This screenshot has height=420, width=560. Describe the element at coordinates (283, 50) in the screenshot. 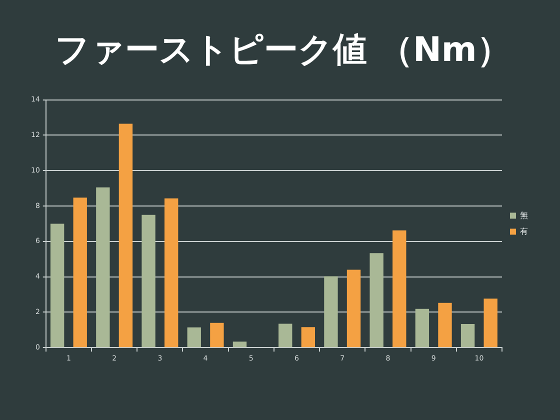

I see `chart-title: ファーストピーク値 （Nm）` at that location.